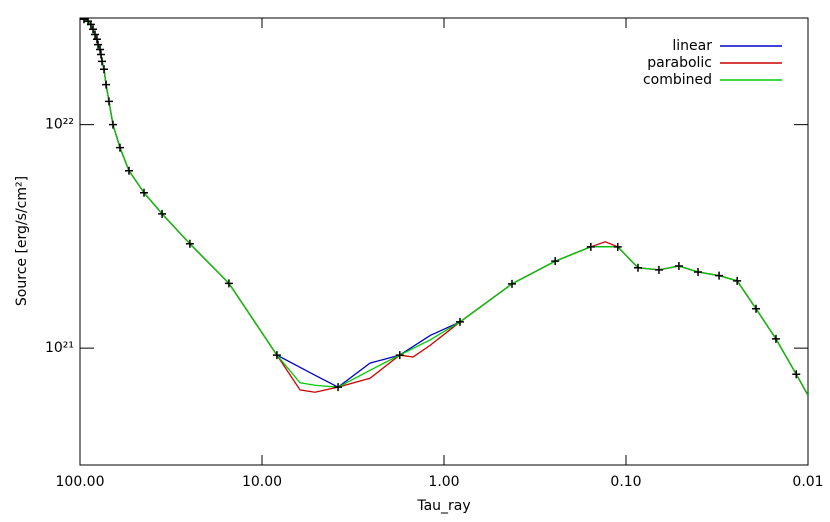 The width and height of the screenshot is (830, 522). What do you see at coordinates (679, 63) in the screenshot?
I see `legend-label: parabolic` at bounding box center [679, 63].